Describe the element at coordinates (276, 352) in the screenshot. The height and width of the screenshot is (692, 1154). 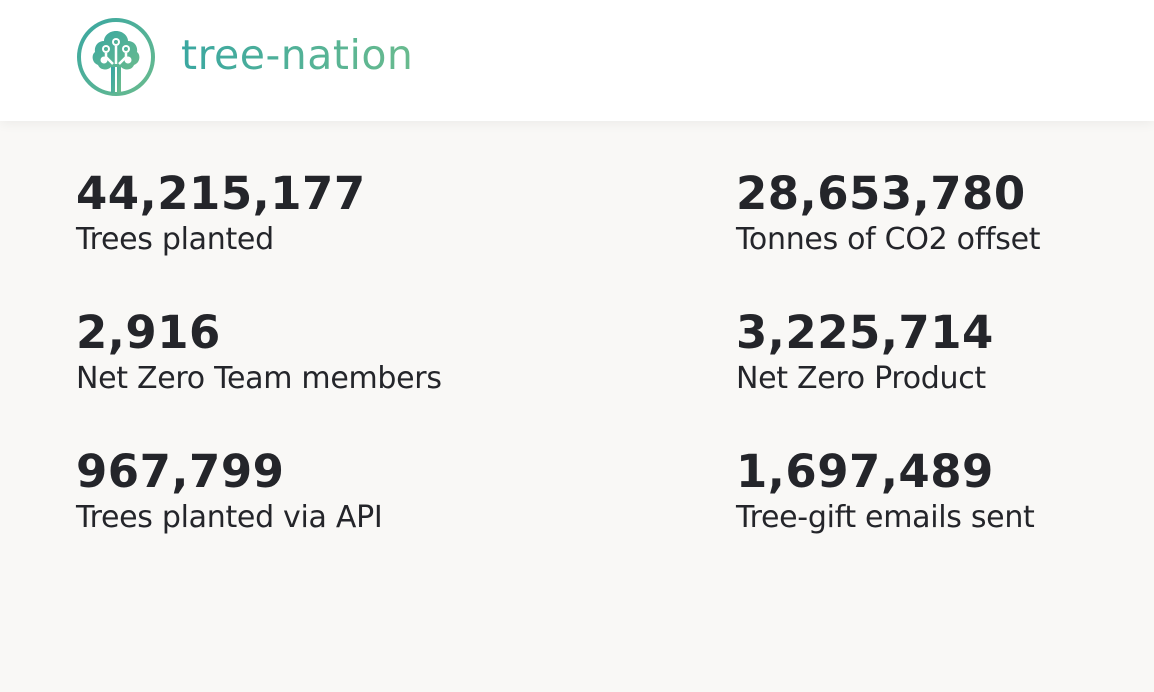
I see `stat-net-zero-team: 2,916 Net Zero Team members` at that location.